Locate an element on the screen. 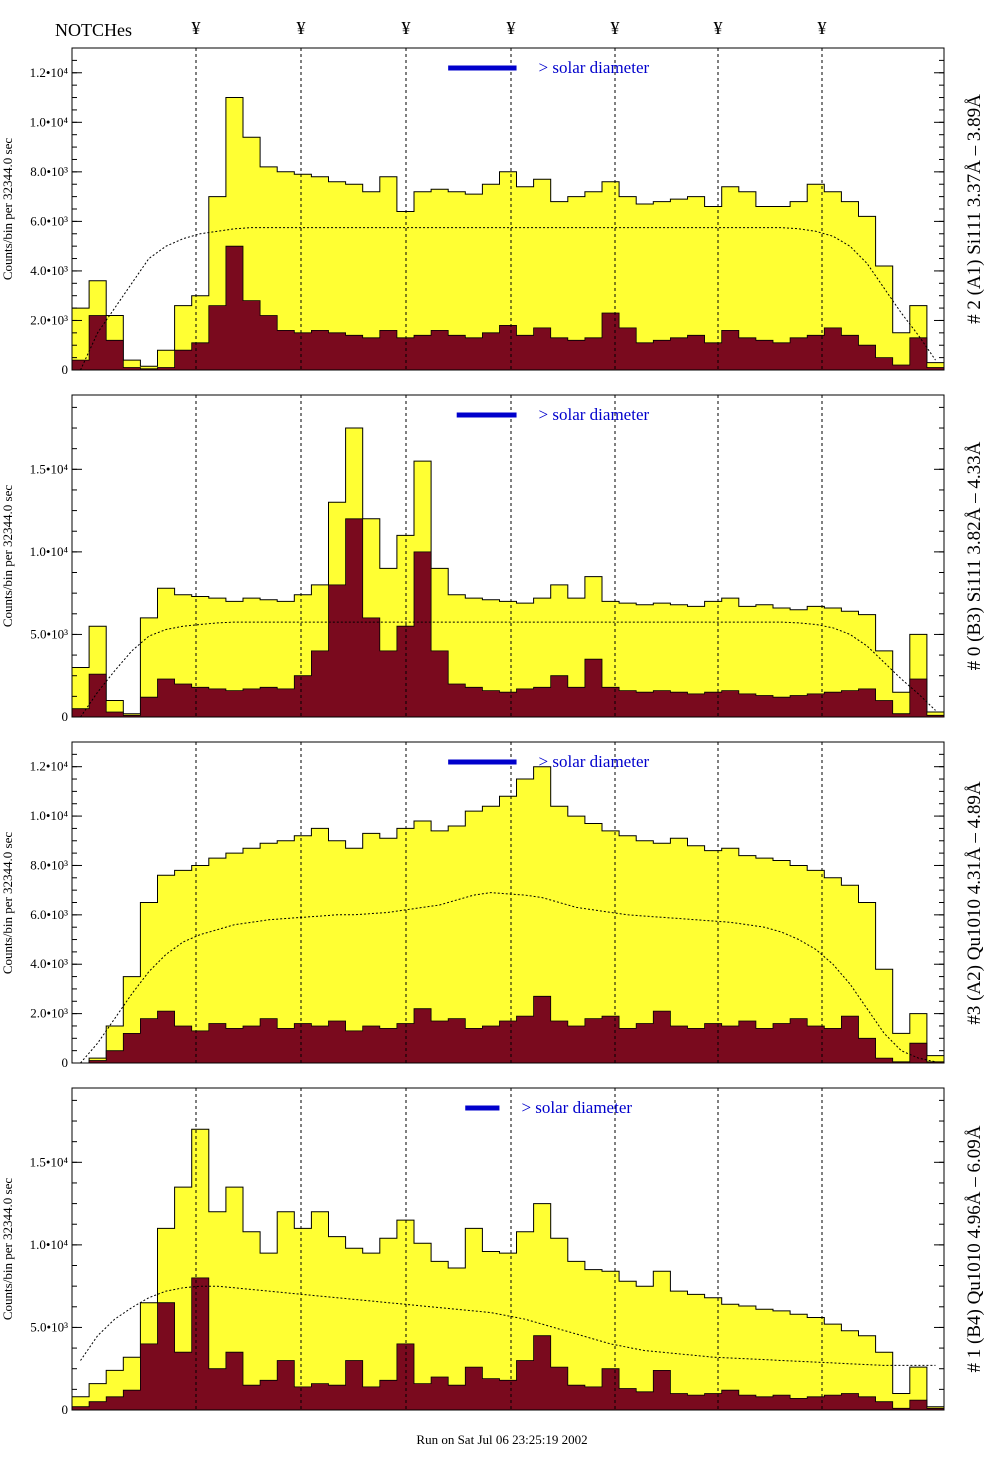 This screenshot has width=1004, height=1476. notch-marker-3: ¥ is located at coordinates (406, 28).